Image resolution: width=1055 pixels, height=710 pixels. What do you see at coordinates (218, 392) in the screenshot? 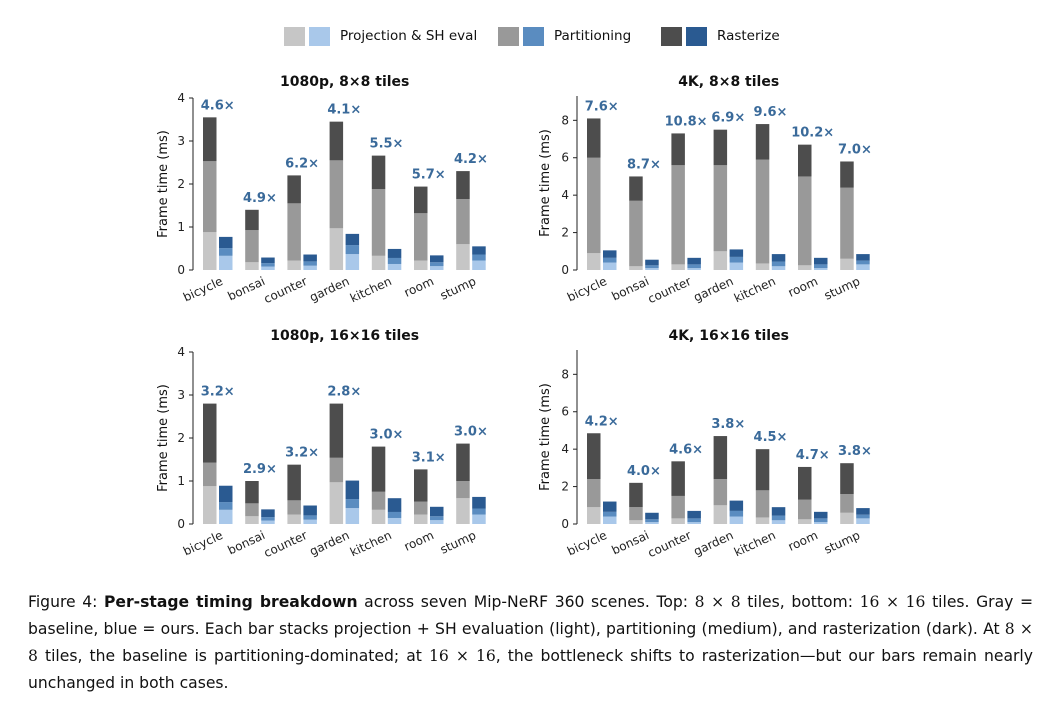
I see `speedup-label: 3.2×` at bounding box center [218, 392].